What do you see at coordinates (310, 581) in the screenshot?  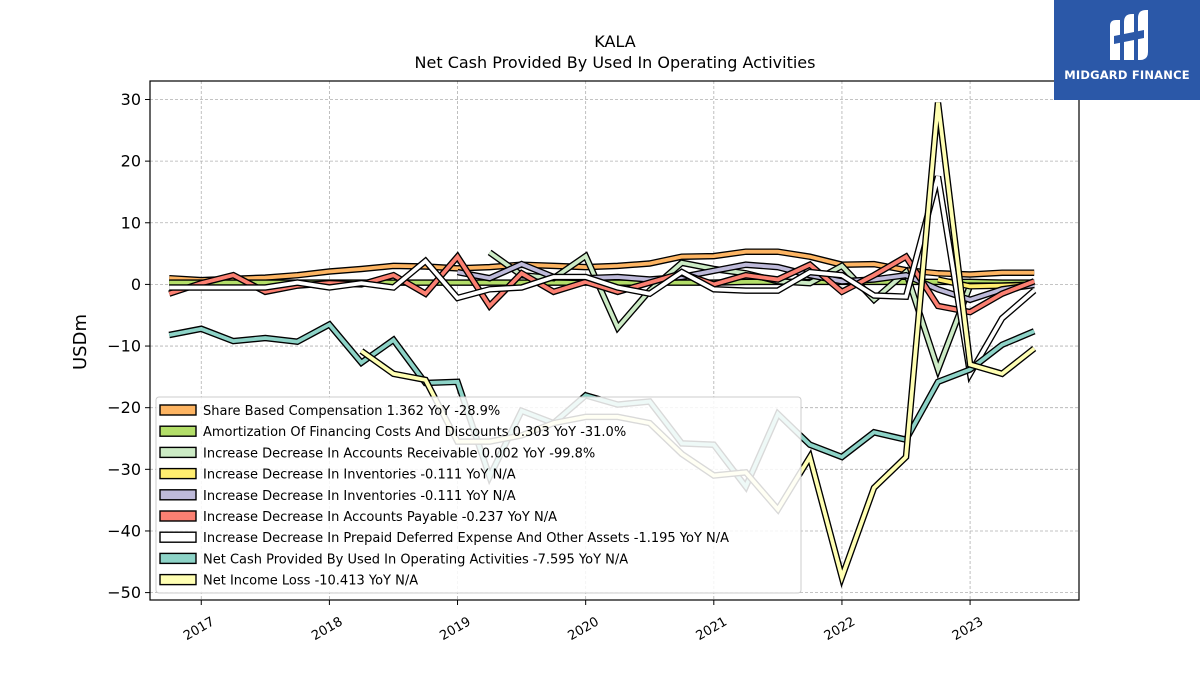 I see `legend-label: Net Income Loss -10.413 YoY N/A` at bounding box center [310, 581].